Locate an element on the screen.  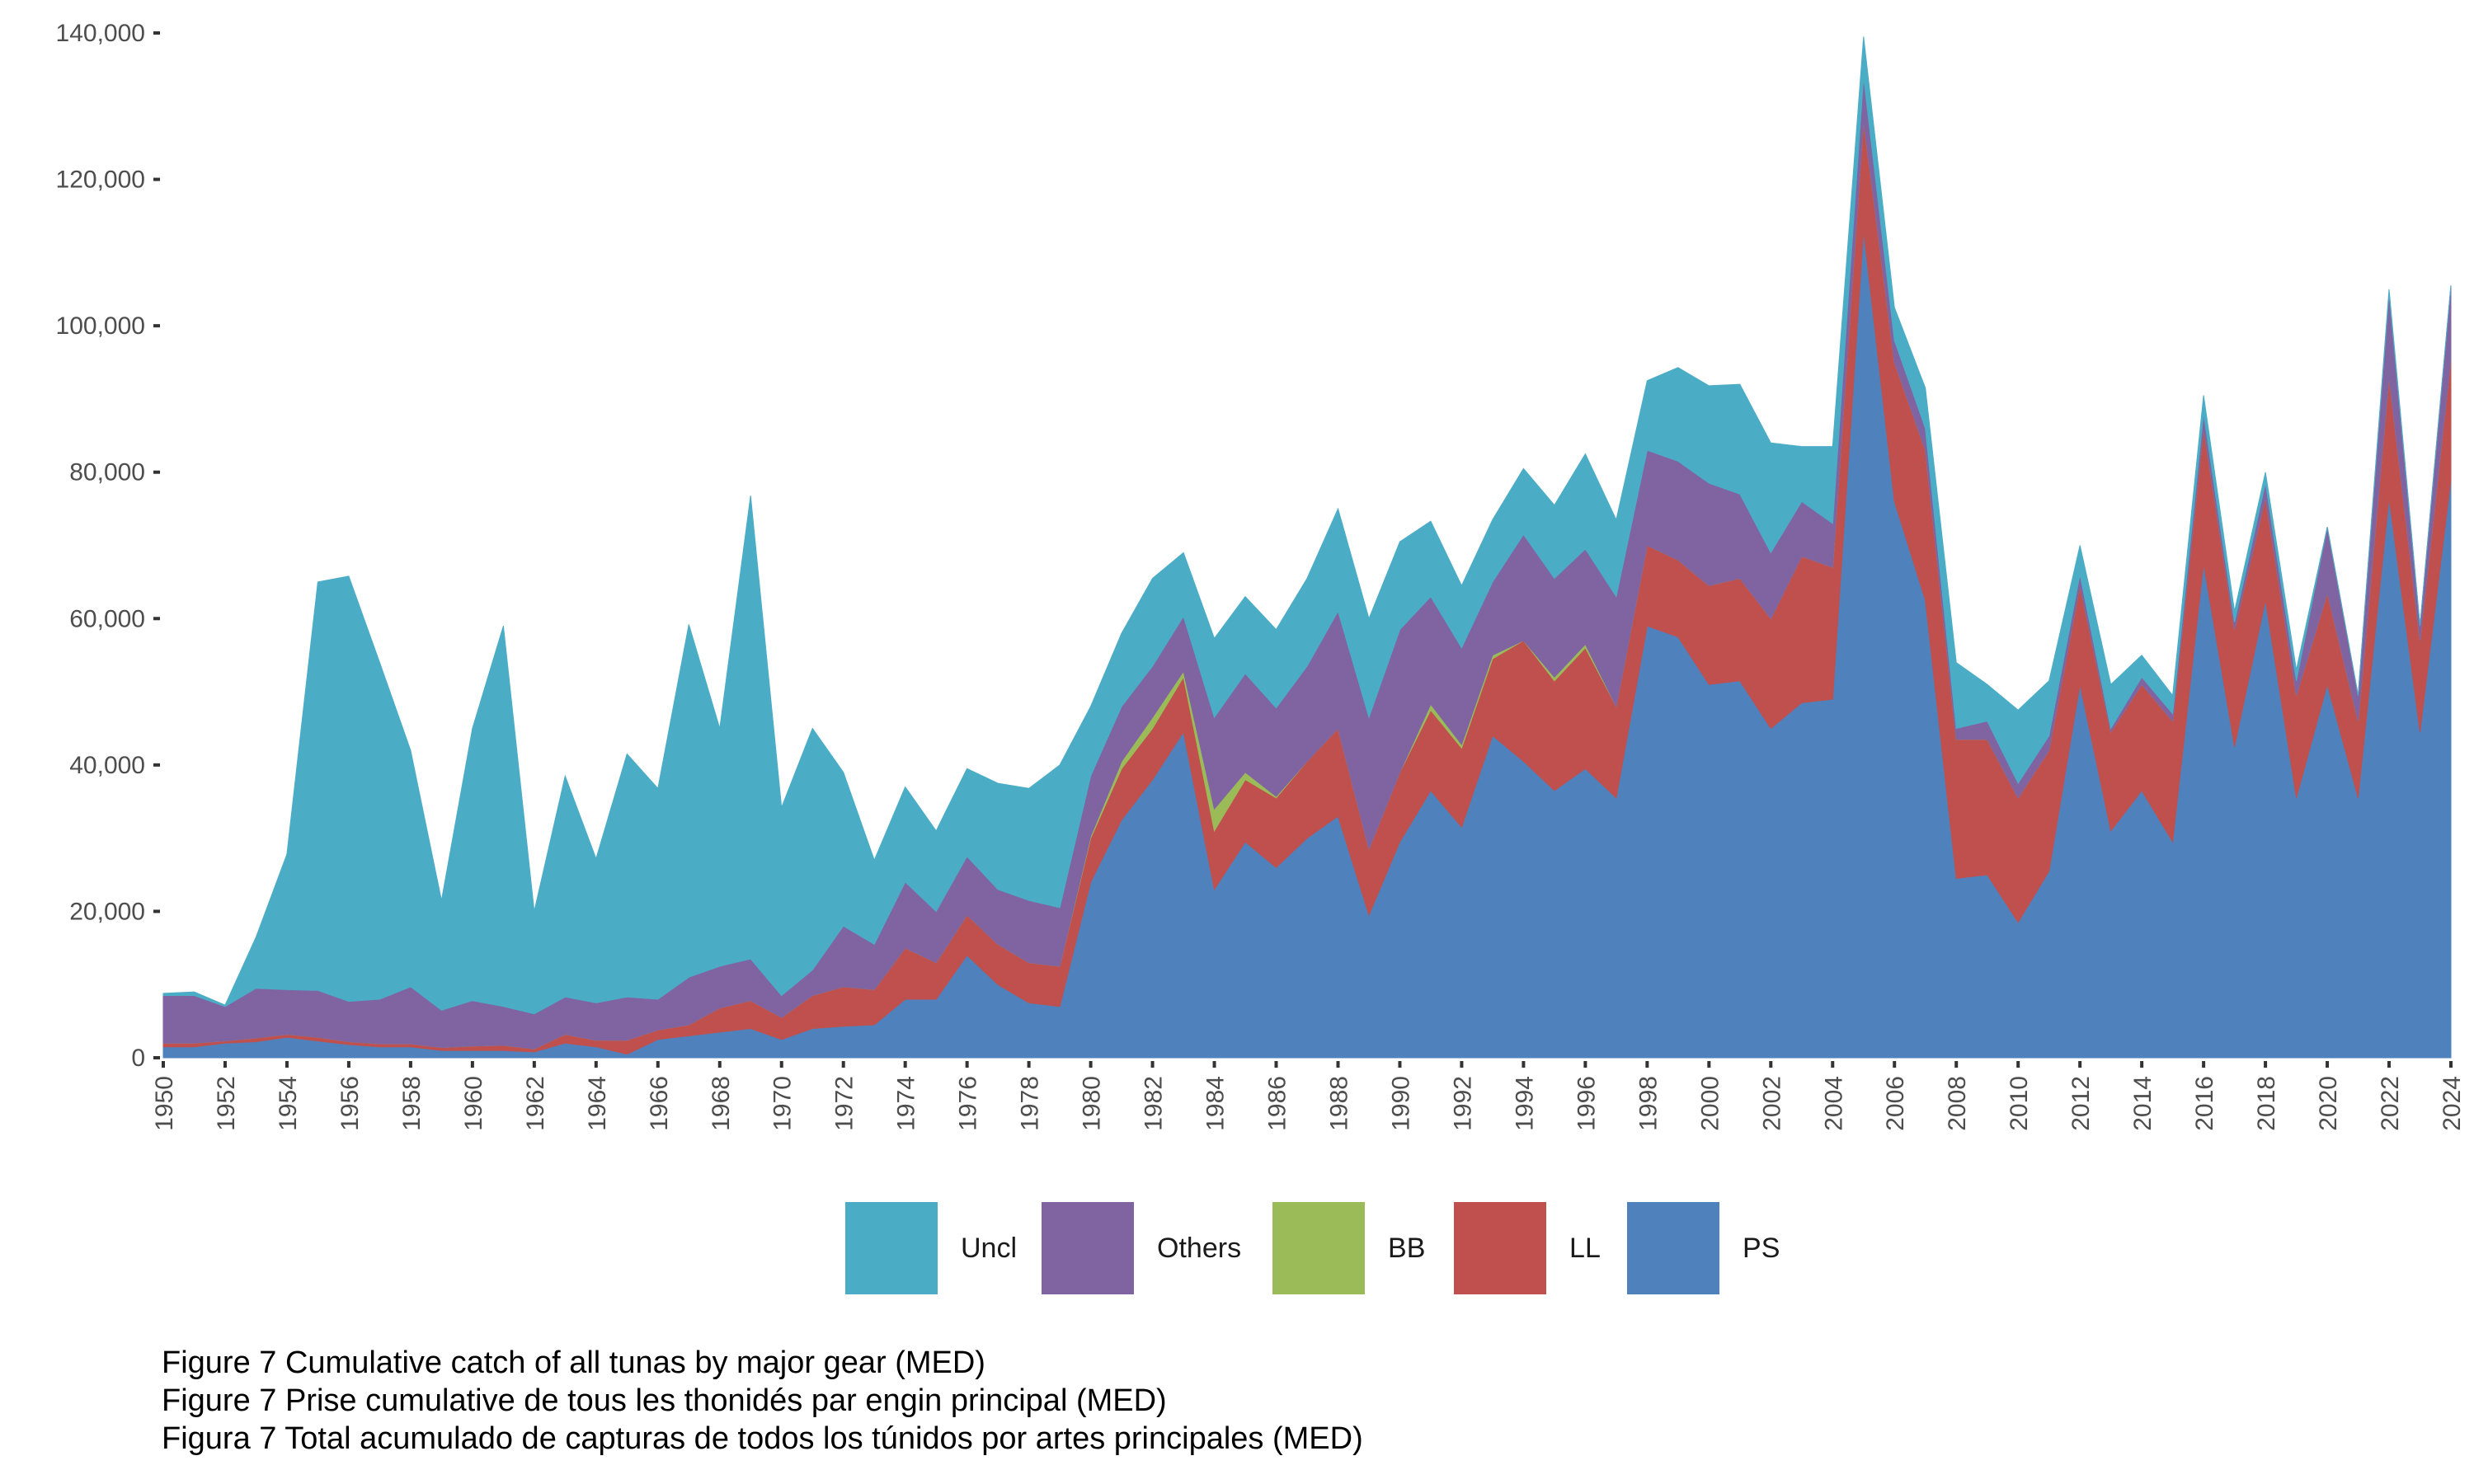
legend-item-bb: BB is located at coordinates (1363, 1248).